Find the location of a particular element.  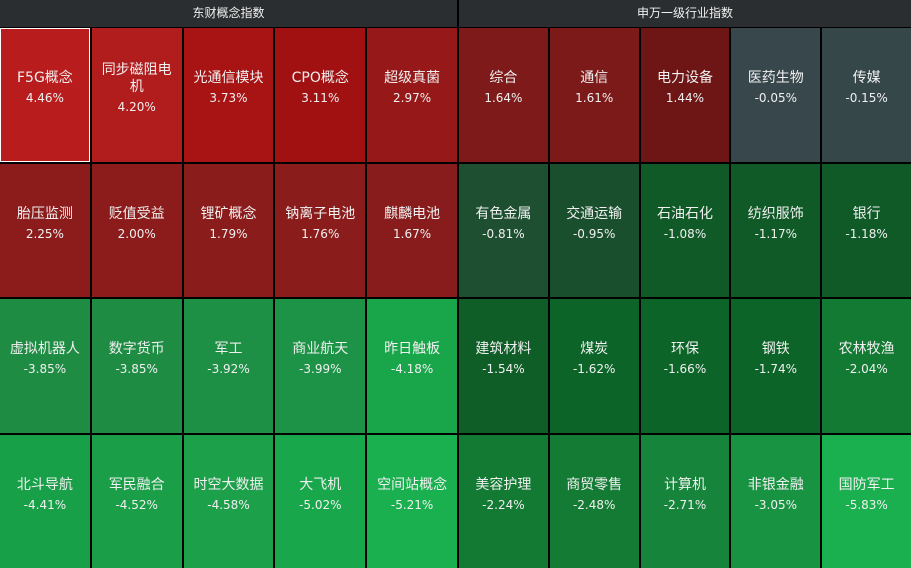

index-name: 综合 is located at coordinates (503, 78).